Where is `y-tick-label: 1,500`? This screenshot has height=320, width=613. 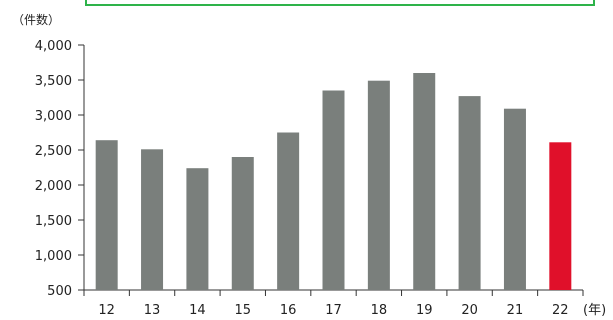
y-tick-label: 1,500 is located at coordinates (53, 221).